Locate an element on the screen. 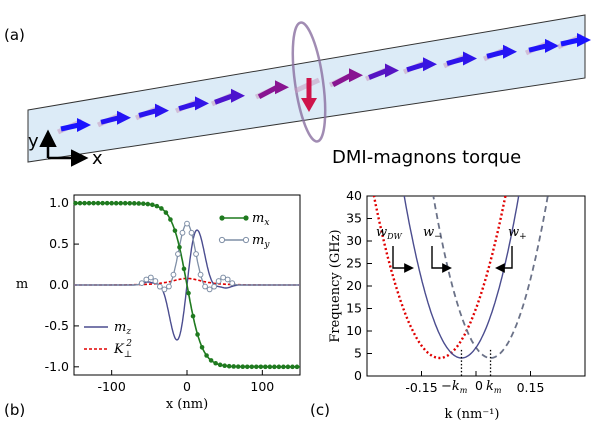 This screenshot has width=594, height=429. panel-b-xtick: -100 is located at coordinates (111, 386).